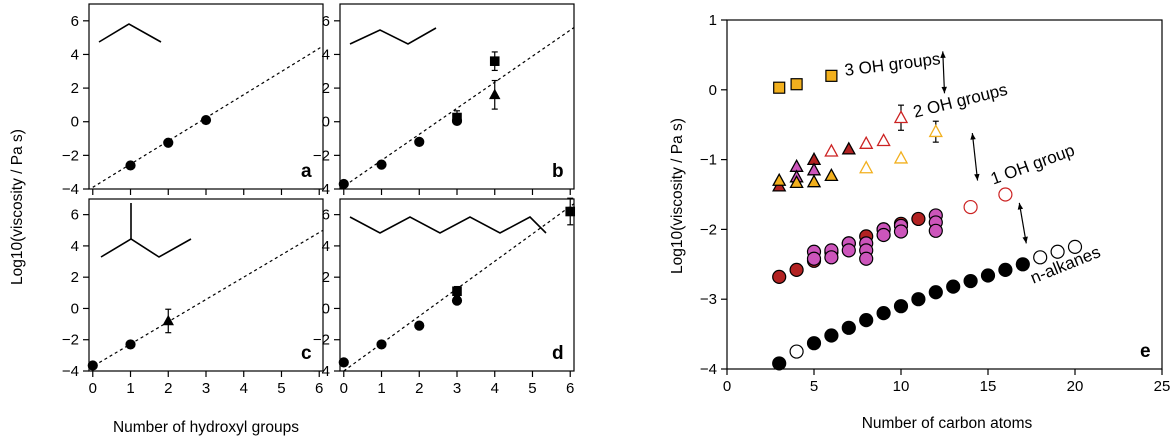 Image resolution: width=1175 pixels, height=439 pixels. What do you see at coordinates (306, 353) in the screenshot?
I see `panel-letter: c` at bounding box center [306, 353].